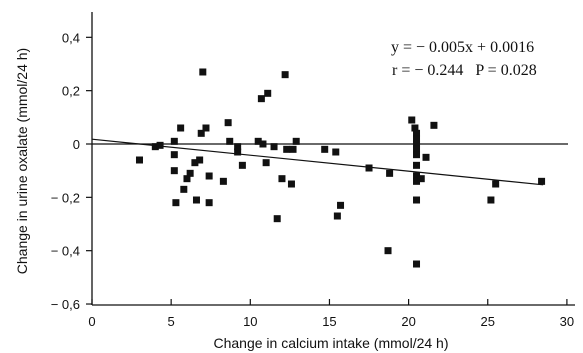 This screenshot has height=353, width=583. What do you see at coordinates (91, 321) in the screenshot?
I see `x-tick-label: 0` at bounding box center [91, 321].